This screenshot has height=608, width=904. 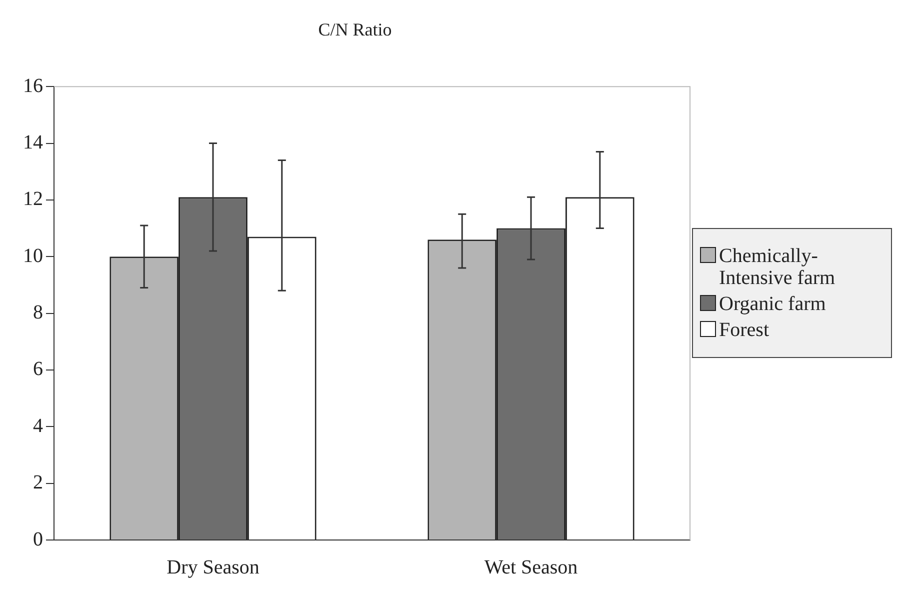 What do you see at coordinates (213, 567) in the screenshot?
I see `x-tick-label: Dry Season` at bounding box center [213, 567].